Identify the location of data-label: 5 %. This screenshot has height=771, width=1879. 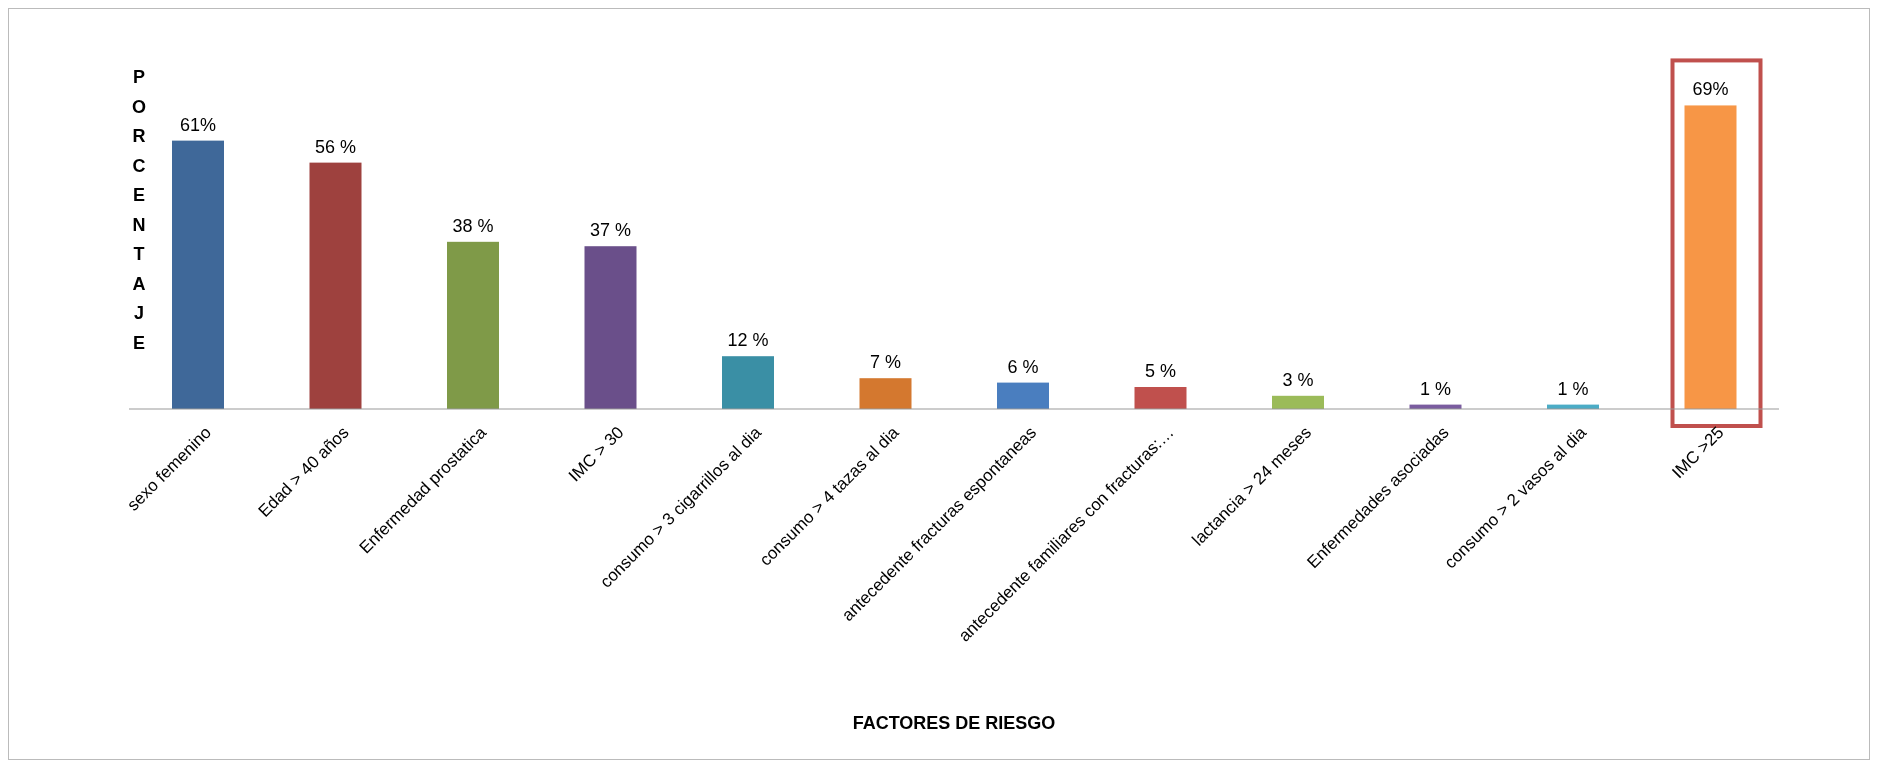
(1160, 371).